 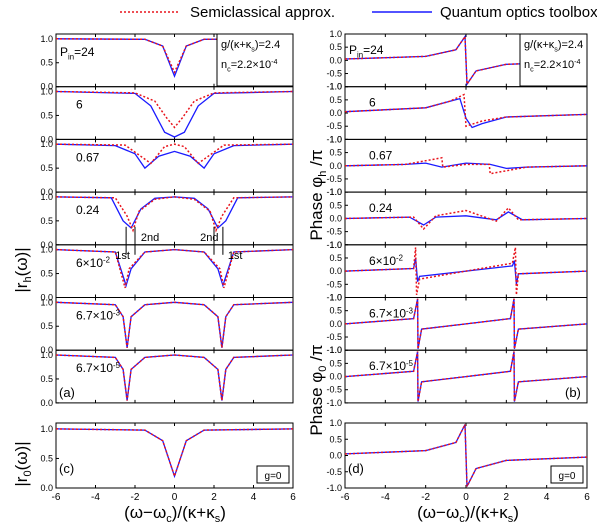 I want to click on panel-d-xtick-label: -4, so click(x=385, y=497).